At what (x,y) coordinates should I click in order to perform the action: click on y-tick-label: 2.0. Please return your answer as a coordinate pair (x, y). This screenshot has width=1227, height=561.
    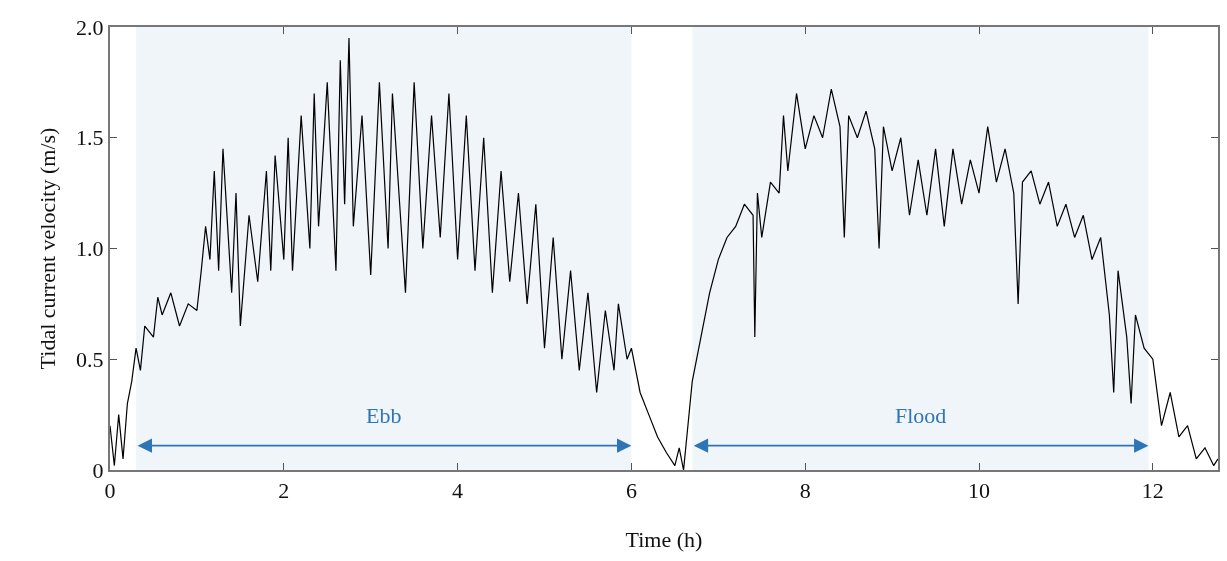
    Looking at the image, I should click on (90, 27).